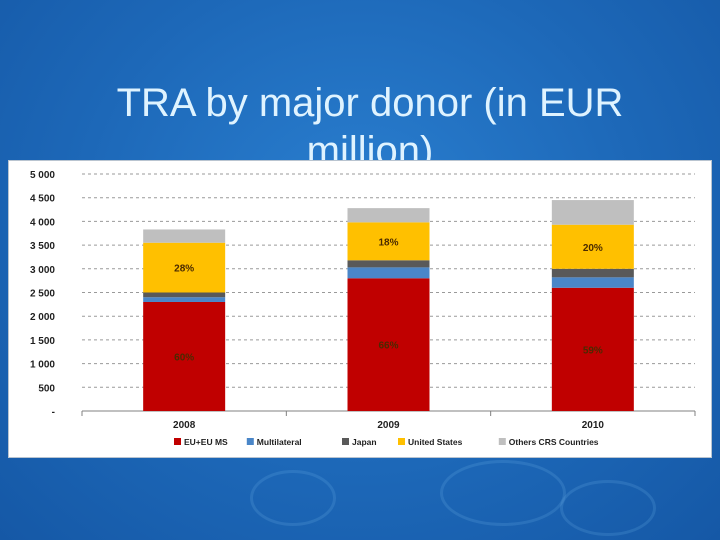  I want to click on x-tick-label: 2008, so click(184, 425).